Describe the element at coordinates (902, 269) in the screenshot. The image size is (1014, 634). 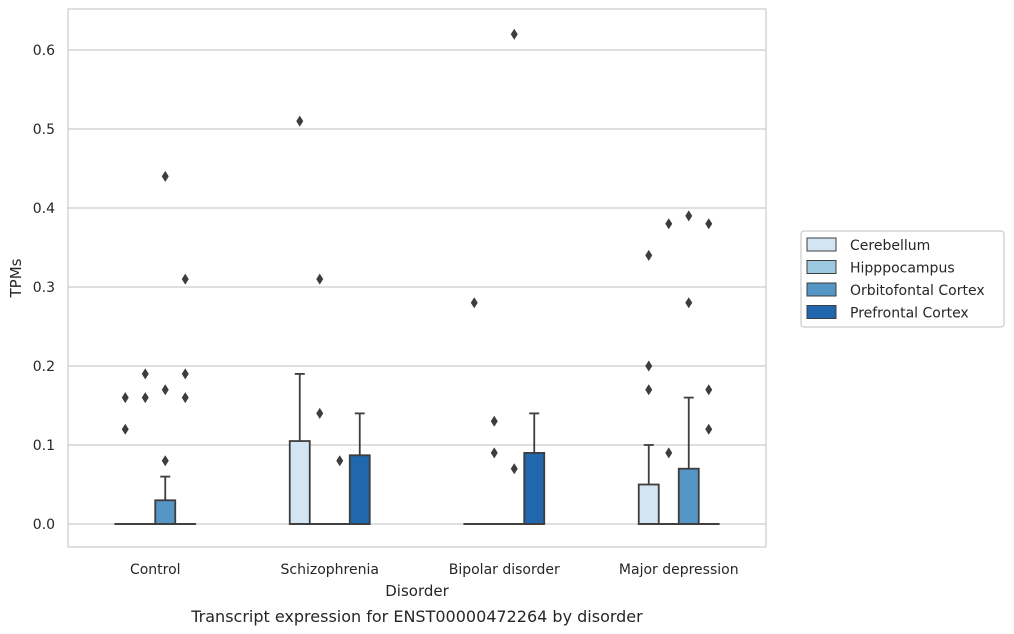
I see `legend-label: Hipppocampus` at that location.